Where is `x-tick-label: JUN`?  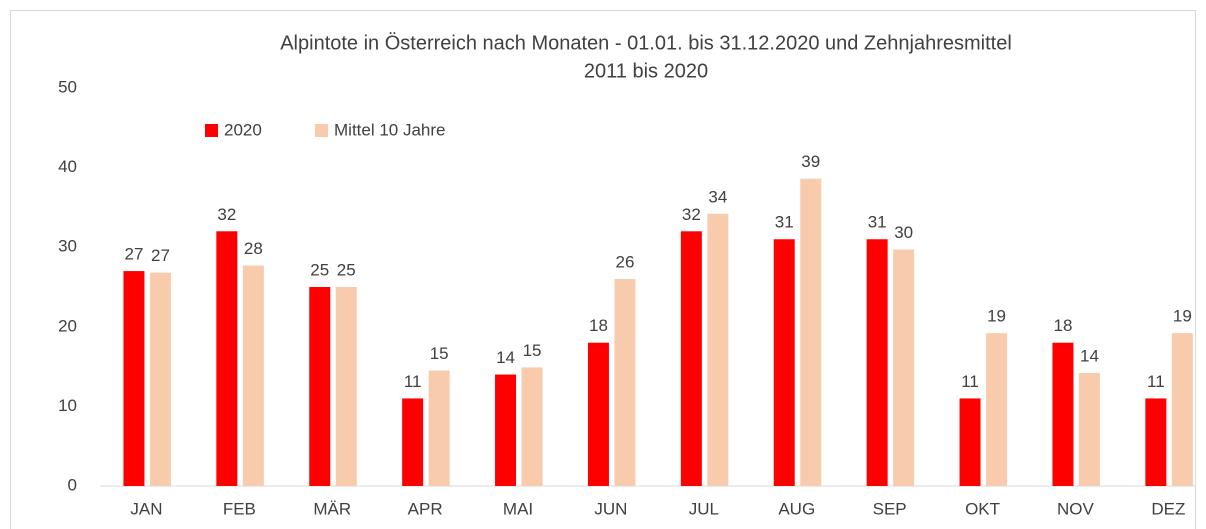 x-tick-label: JUN is located at coordinates (610, 508).